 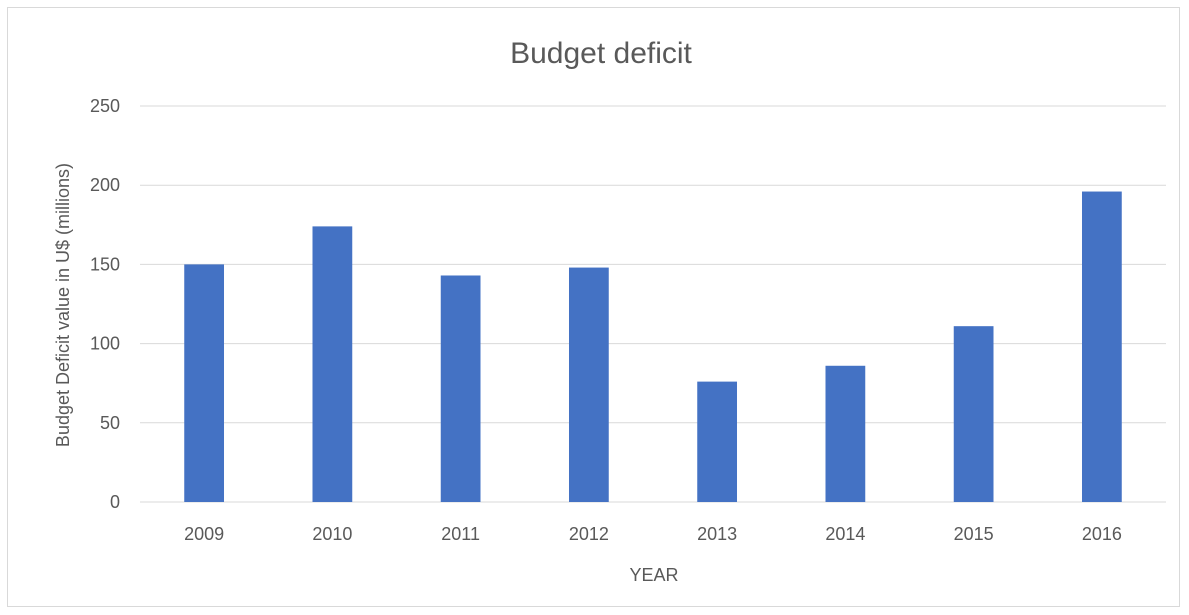 I want to click on x-tick-label: 2015, so click(x=974, y=534).